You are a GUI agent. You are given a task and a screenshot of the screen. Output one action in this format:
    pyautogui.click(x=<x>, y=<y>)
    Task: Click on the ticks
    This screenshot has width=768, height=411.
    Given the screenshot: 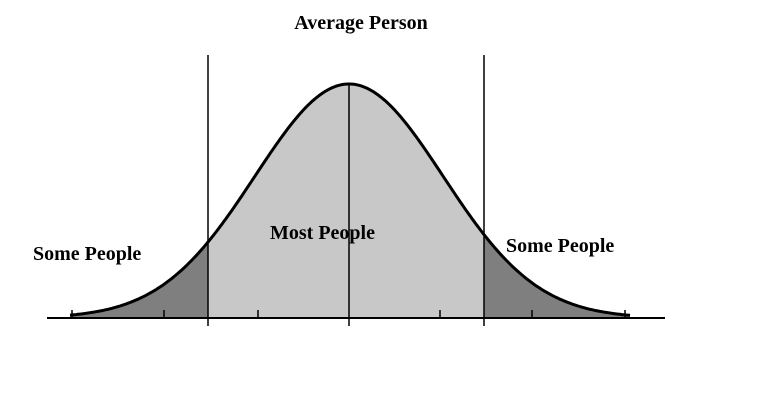 What is the action you would take?
    pyautogui.click(x=348, y=314)
    